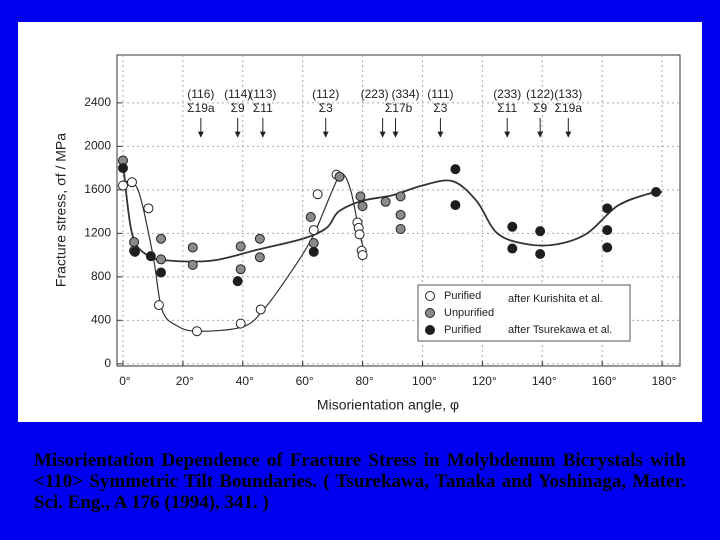 The image size is (720, 540). What do you see at coordinates (107, 363) in the screenshot?
I see `y-tick-label: 0` at bounding box center [107, 363].